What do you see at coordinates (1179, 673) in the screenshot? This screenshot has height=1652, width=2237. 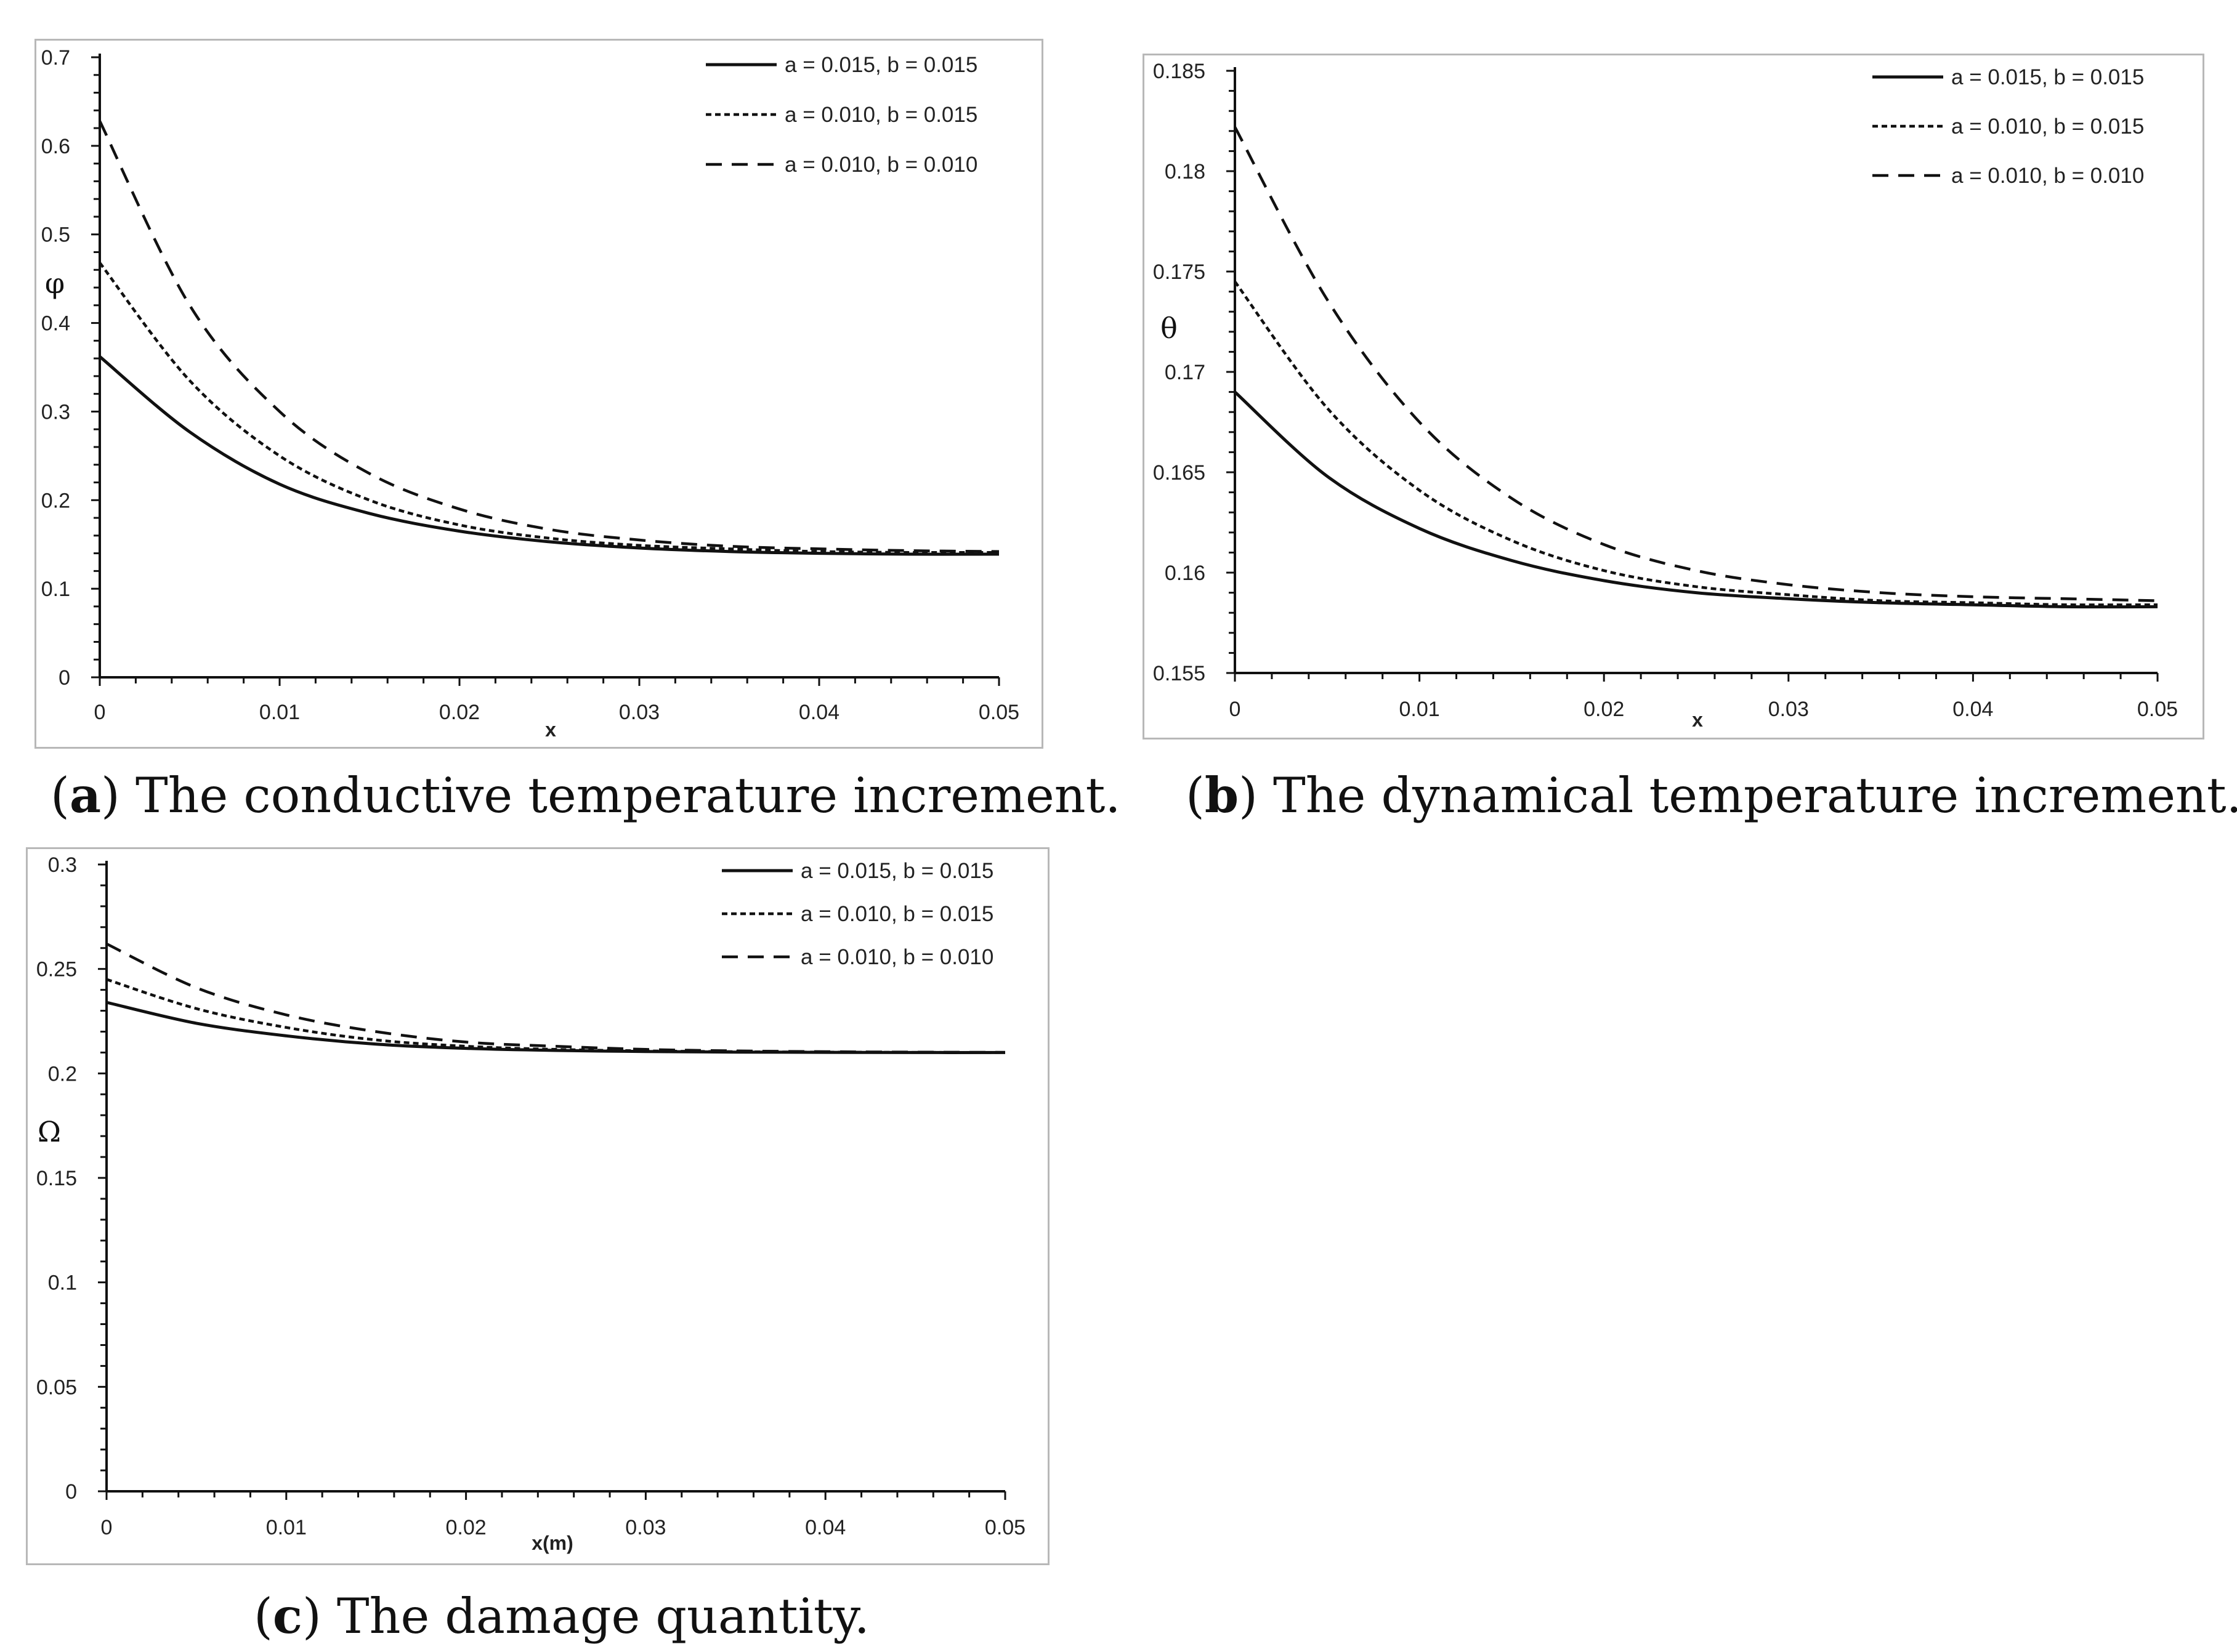 I see `y-tick-label: 0.155` at bounding box center [1179, 673].